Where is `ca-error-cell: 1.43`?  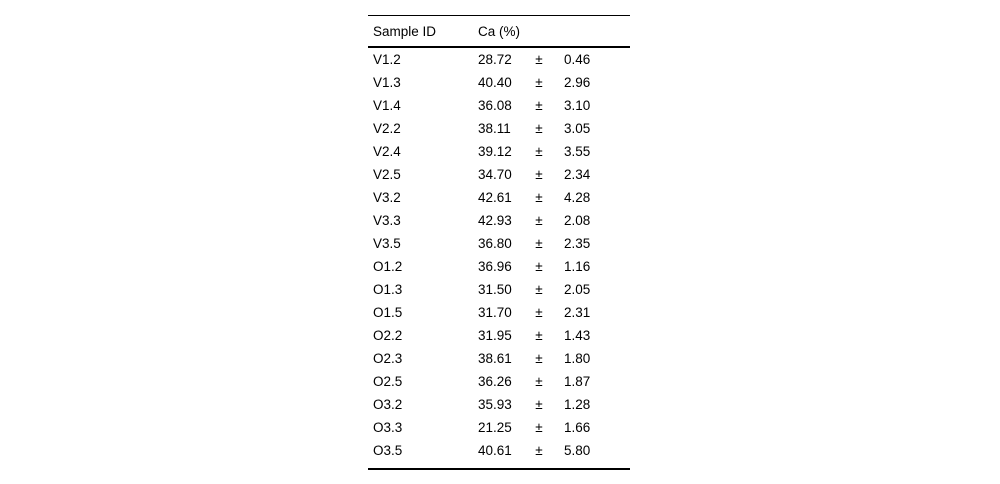 ca-error-cell: 1.43 is located at coordinates (577, 335).